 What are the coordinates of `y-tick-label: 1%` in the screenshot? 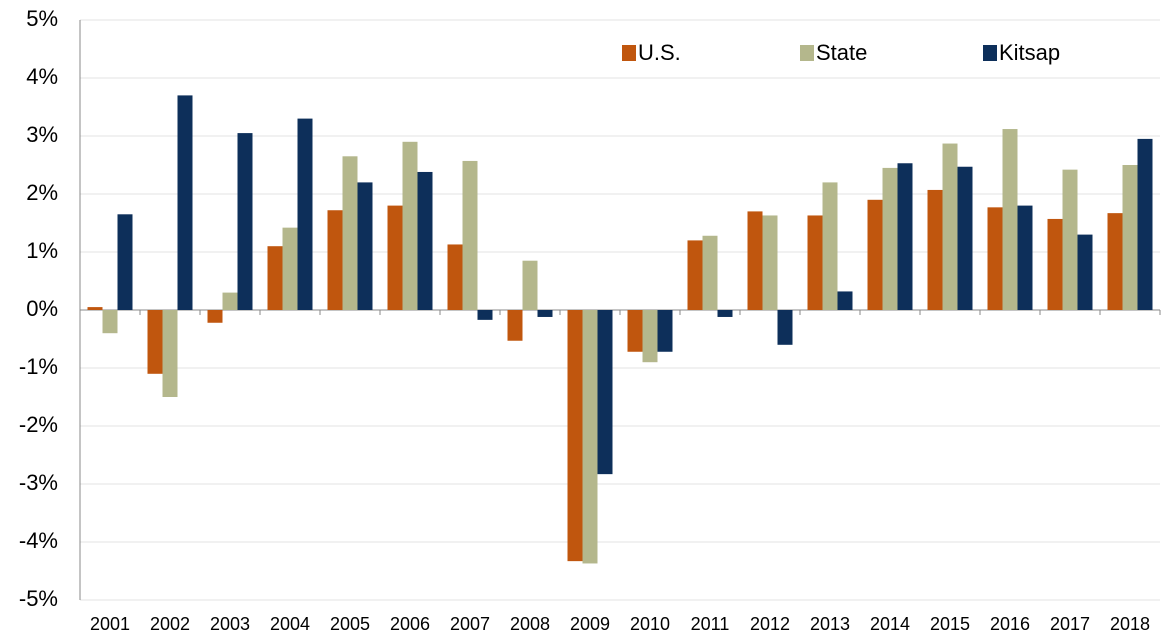 It's located at (42, 250).